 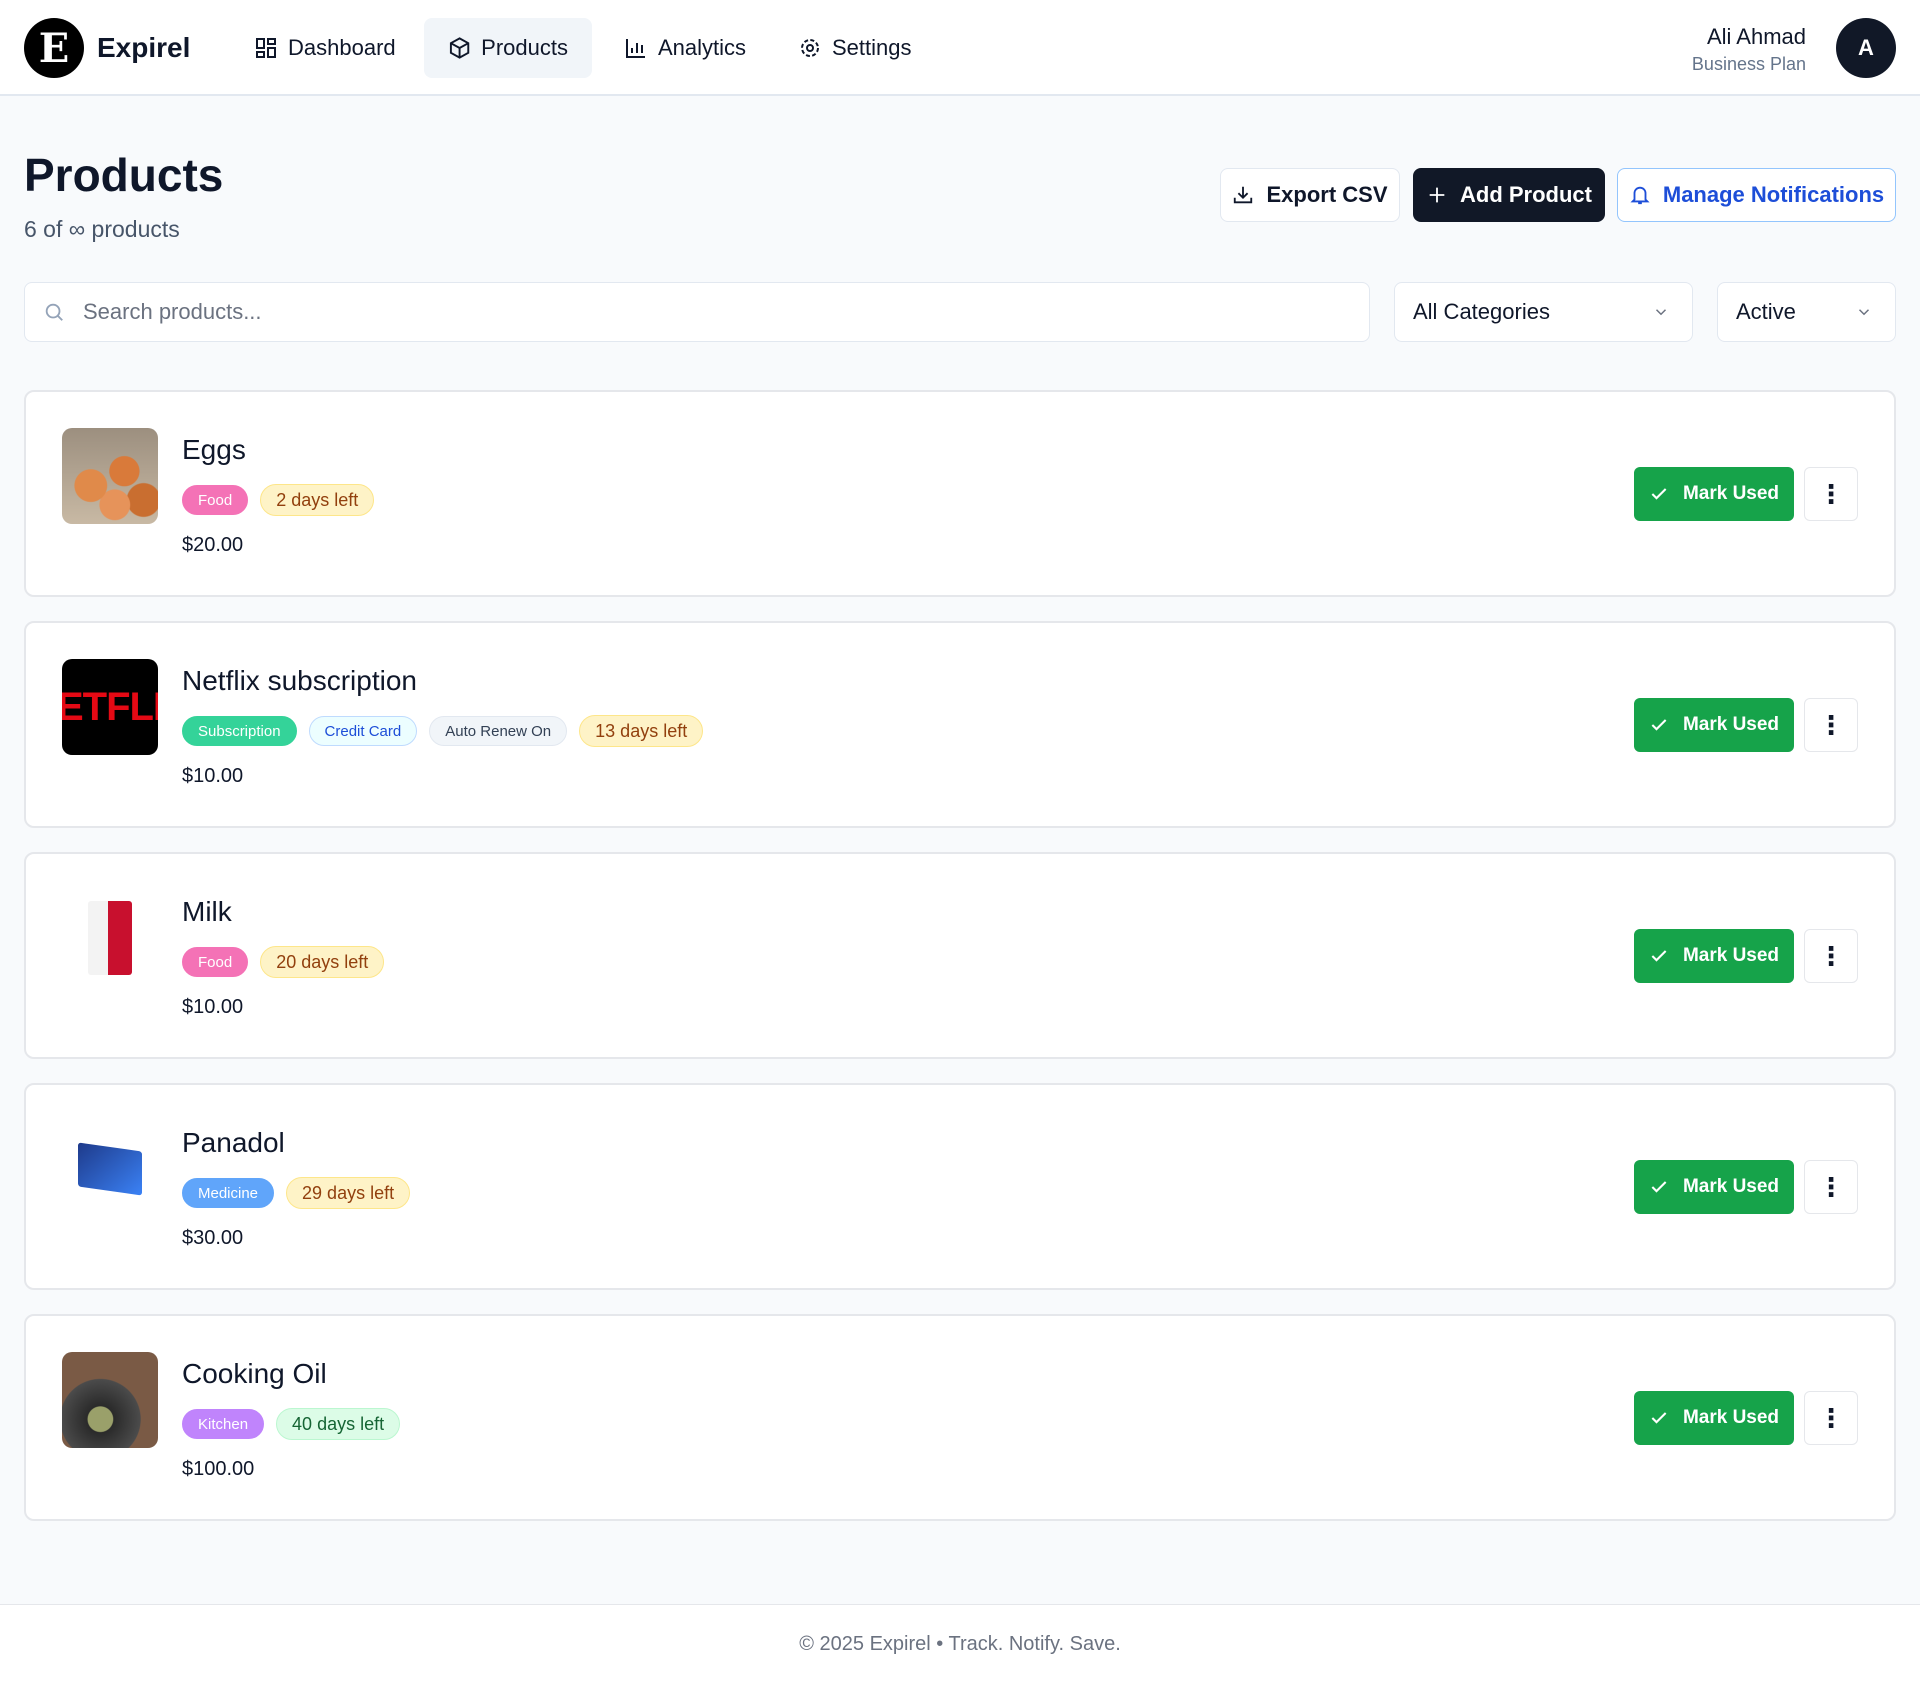 What do you see at coordinates (1766, 311) in the screenshot?
I see `status-value: Active` at bounding box center [1766, 311].